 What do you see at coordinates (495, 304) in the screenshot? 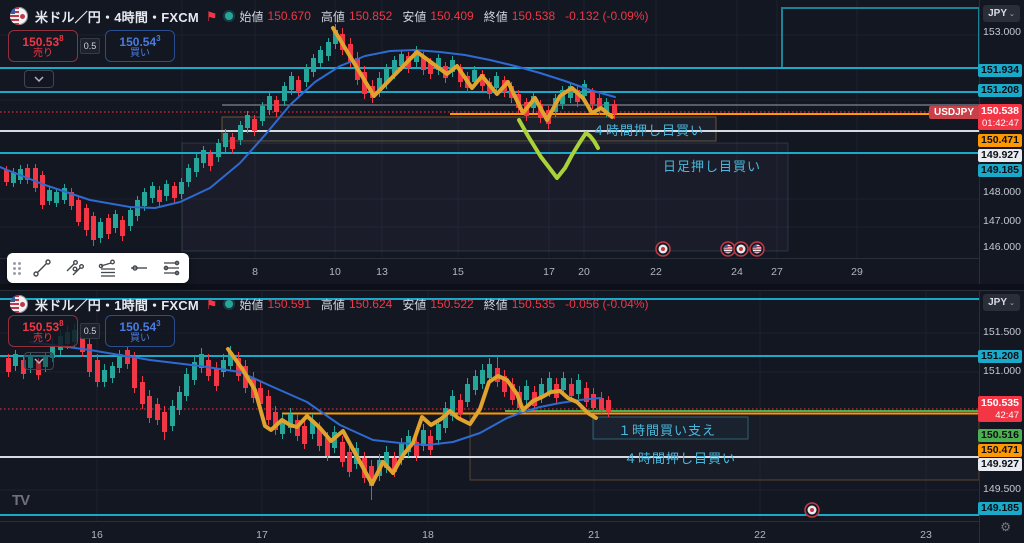
I see `close-label: 終値` at bounding box center [495, 304].